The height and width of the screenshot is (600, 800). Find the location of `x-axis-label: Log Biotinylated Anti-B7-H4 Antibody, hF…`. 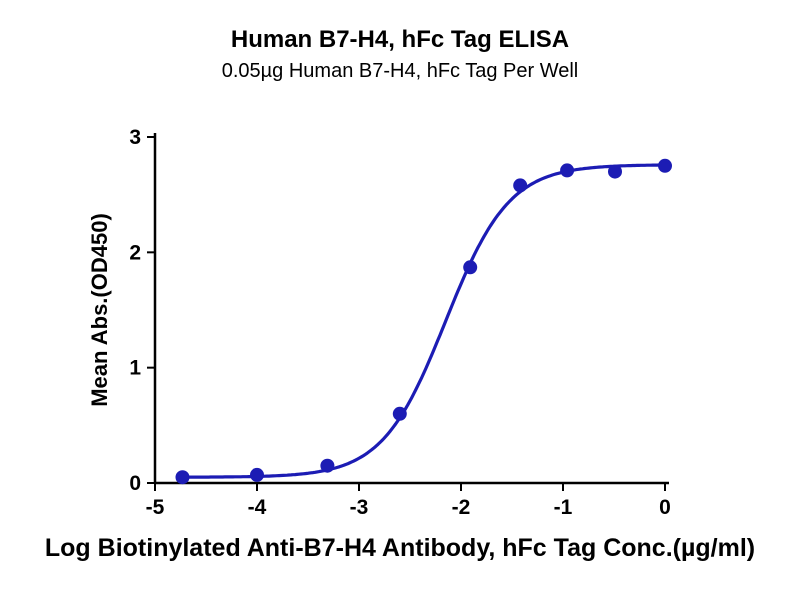

x-axis-label: Log Biotinylated Anti-B7-H4 Antibody, hF… is located at coordinates (400, 548).